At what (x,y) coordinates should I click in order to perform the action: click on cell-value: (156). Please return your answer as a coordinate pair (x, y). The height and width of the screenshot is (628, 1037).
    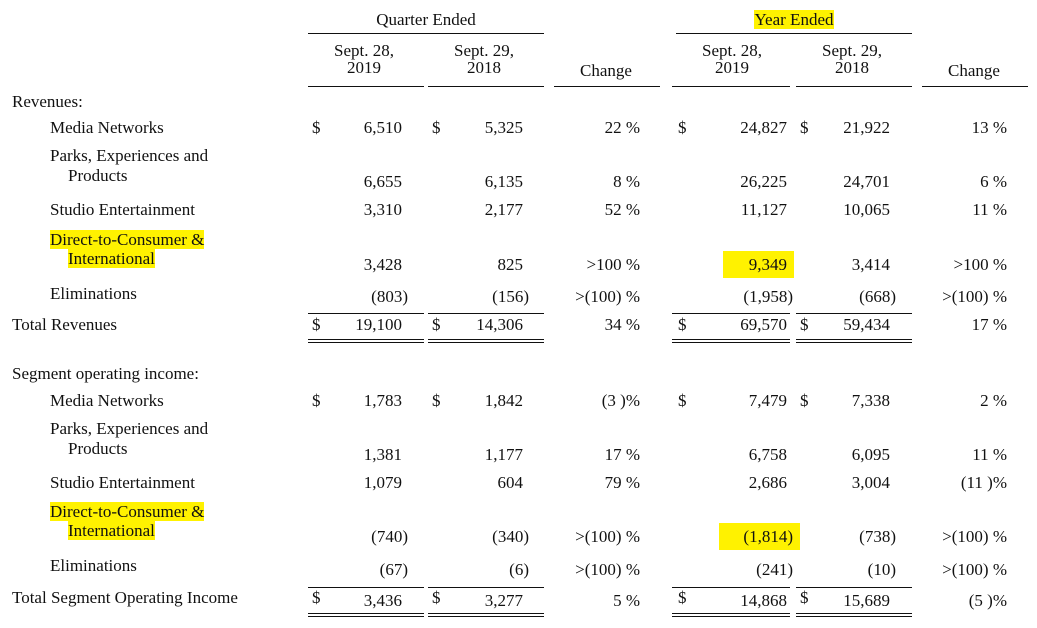
    Looking at the image, I should click on (510, 296).